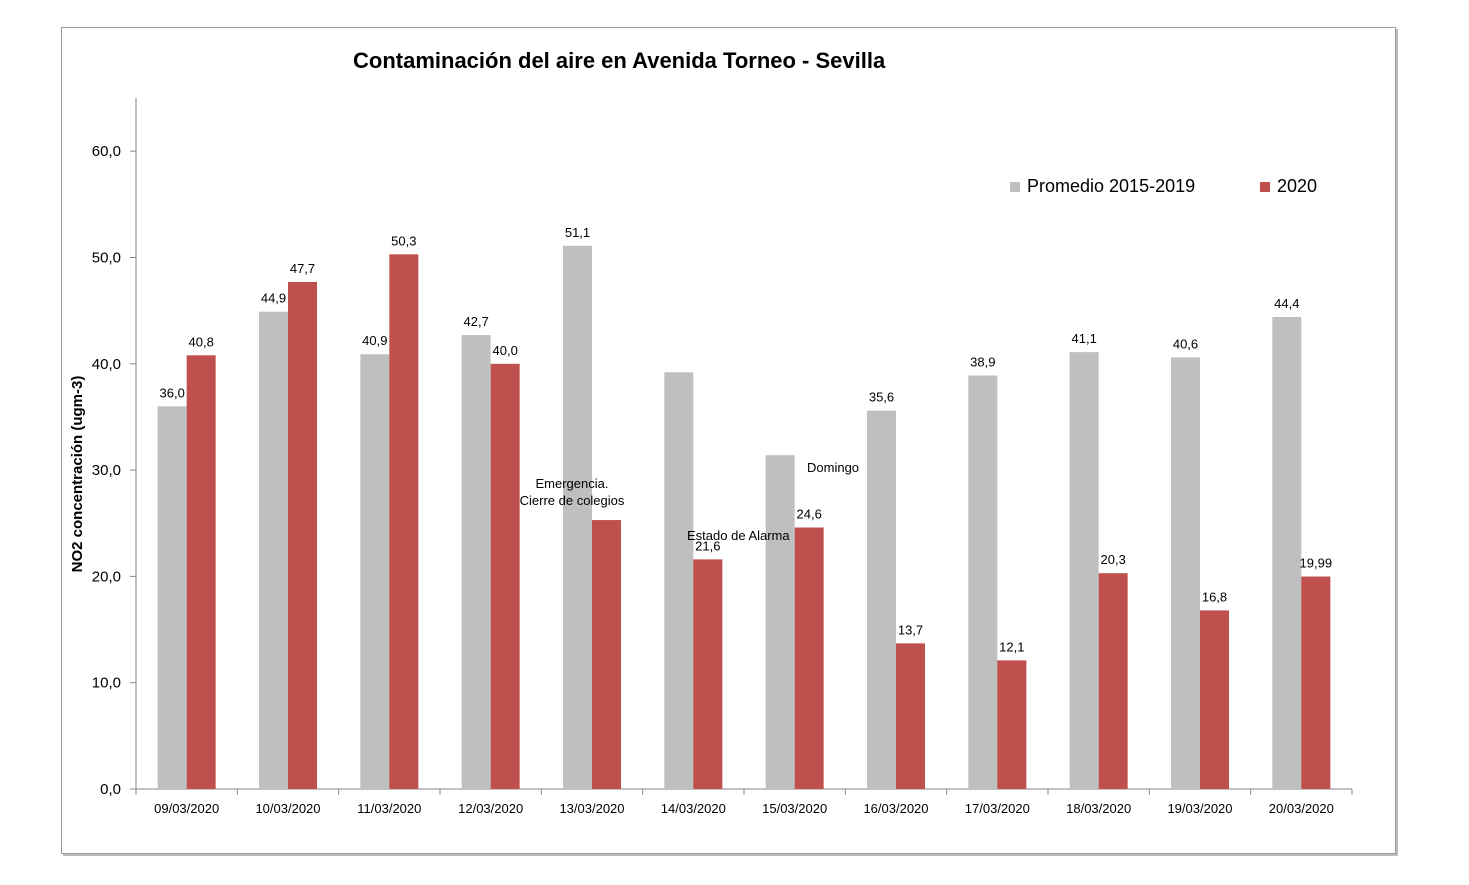 This screenshot has width=1469, height=885. I want to click on x-tick-label: 17/03/2020, so click(997, 808).